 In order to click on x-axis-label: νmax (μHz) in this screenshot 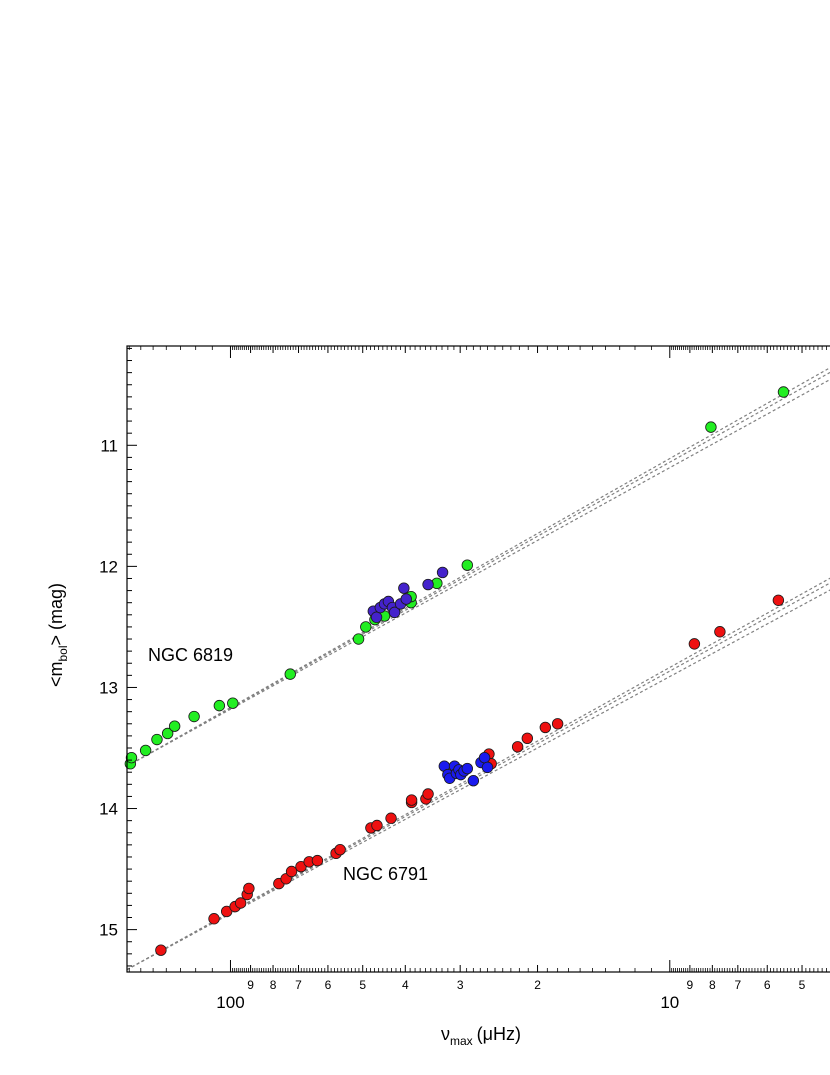, I will do `click(481, 1036)`.